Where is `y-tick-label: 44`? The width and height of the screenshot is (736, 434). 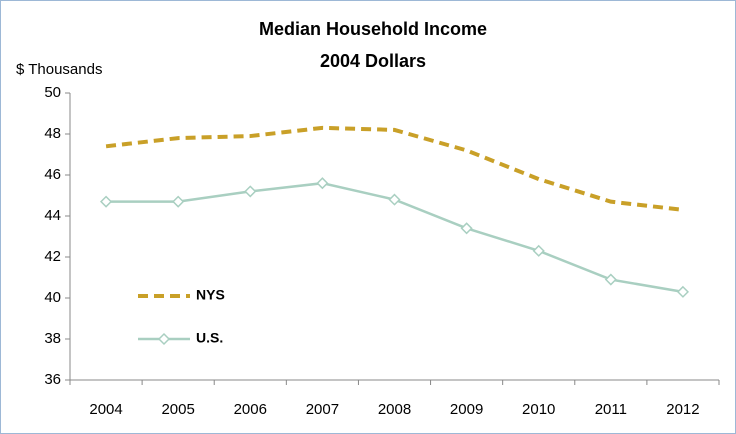 y-tick-label: 44 is located at coordinates (52, 215).